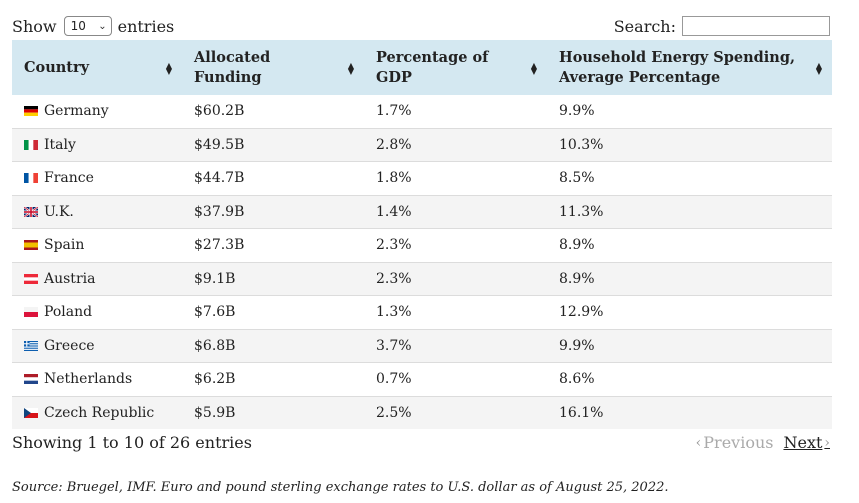  What do you see at coordinates (78, 26) in the screenshot?
I see `entries-select-value: 10` at bounding box center [78, 26].